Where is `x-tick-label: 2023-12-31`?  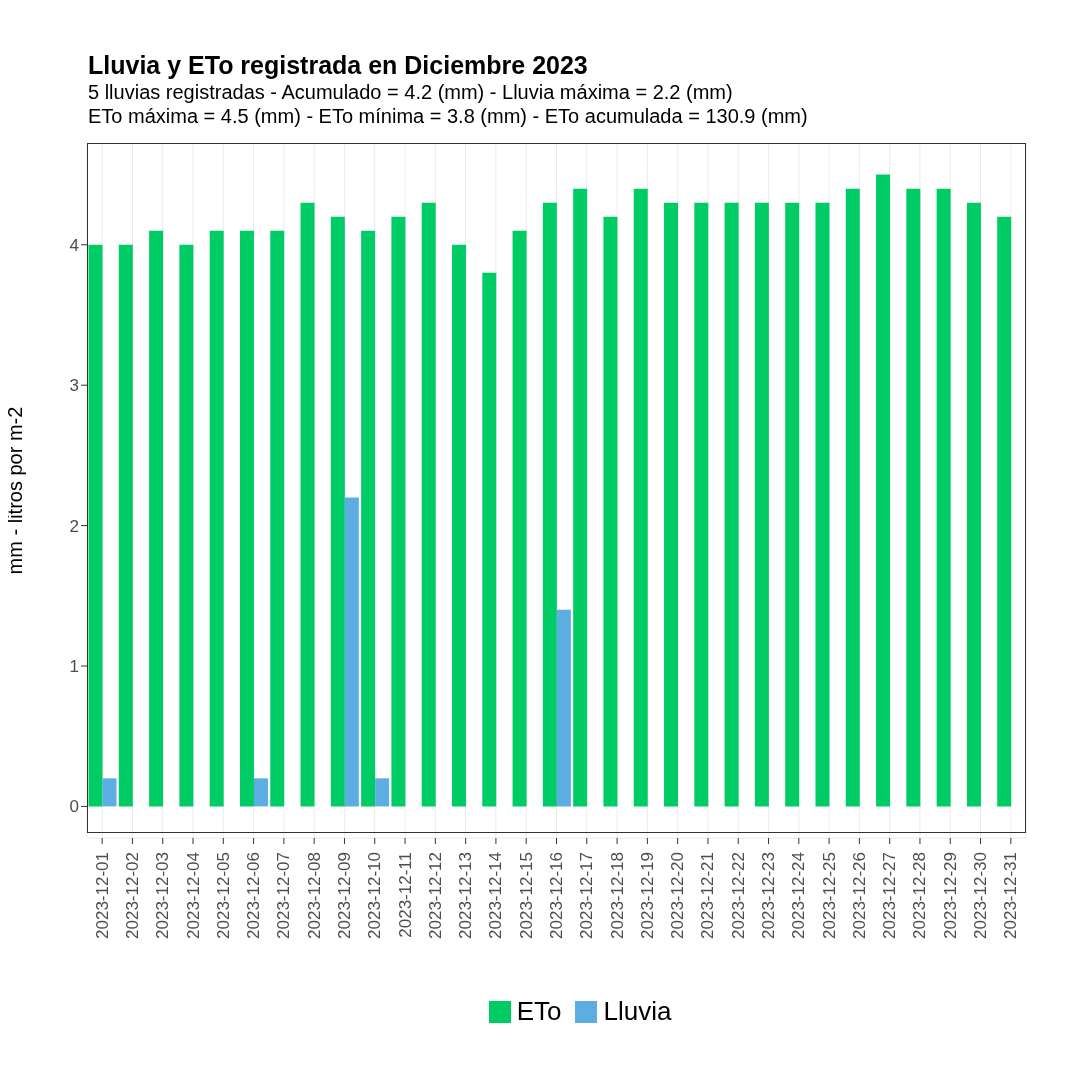 x-tick-label: 2023-12-31 is located at coordinates (1011, 895).